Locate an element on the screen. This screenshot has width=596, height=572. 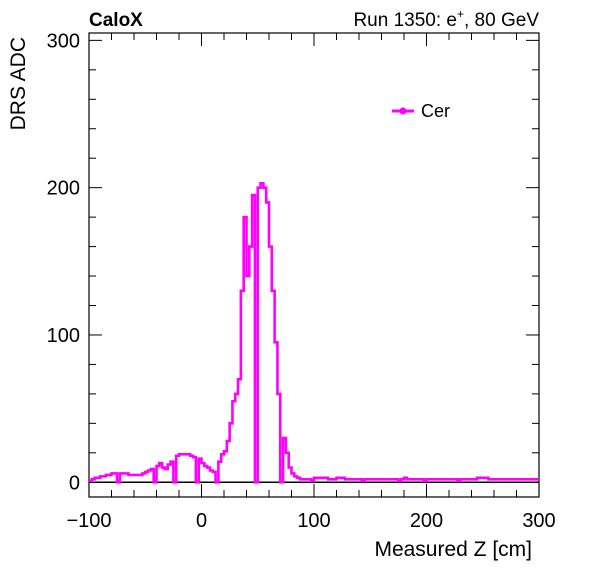
run-label-main: Run 1350: e is located at coordinates (405, 20).